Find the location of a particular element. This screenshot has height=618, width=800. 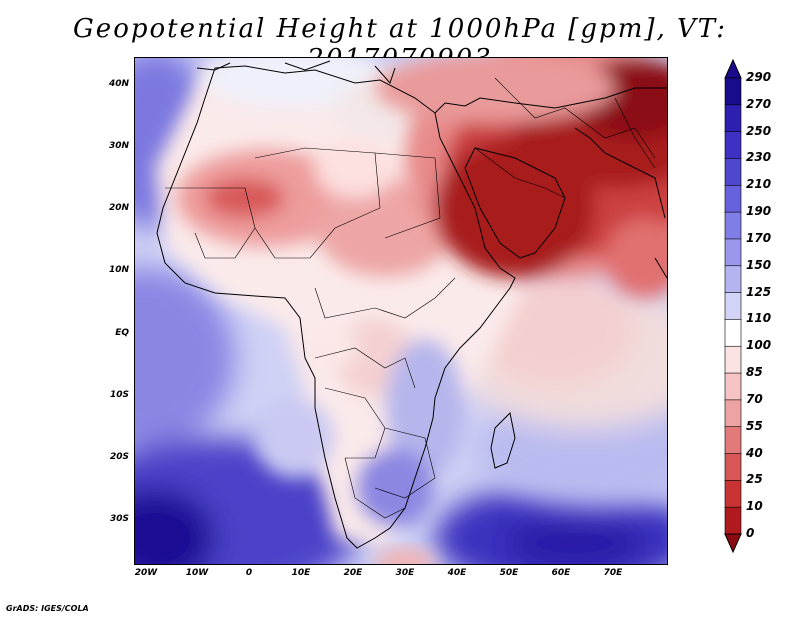

thermal-low-middle-east is located at coordinates (521, 178).